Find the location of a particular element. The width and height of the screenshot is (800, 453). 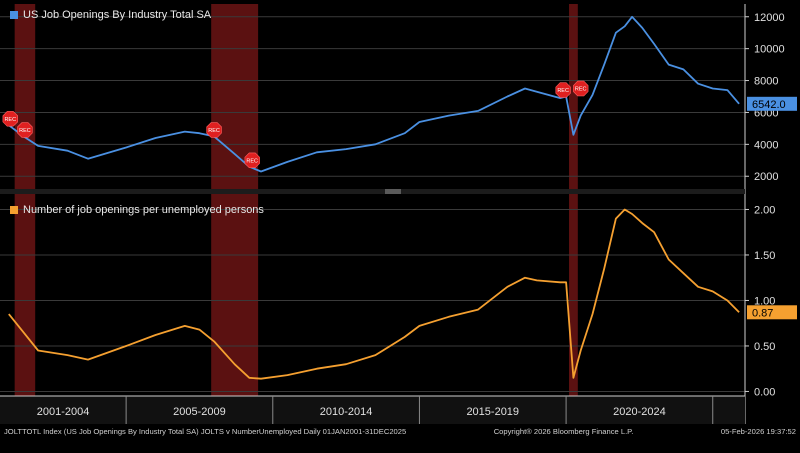

y-tick-label: 1.50 is located at coordinates (764, 256).